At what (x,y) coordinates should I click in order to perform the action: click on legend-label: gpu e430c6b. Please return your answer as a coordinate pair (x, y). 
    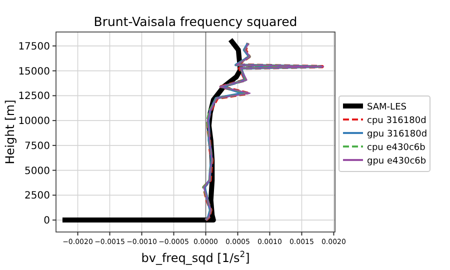
    Looking at the image, I should click on (396, 161).